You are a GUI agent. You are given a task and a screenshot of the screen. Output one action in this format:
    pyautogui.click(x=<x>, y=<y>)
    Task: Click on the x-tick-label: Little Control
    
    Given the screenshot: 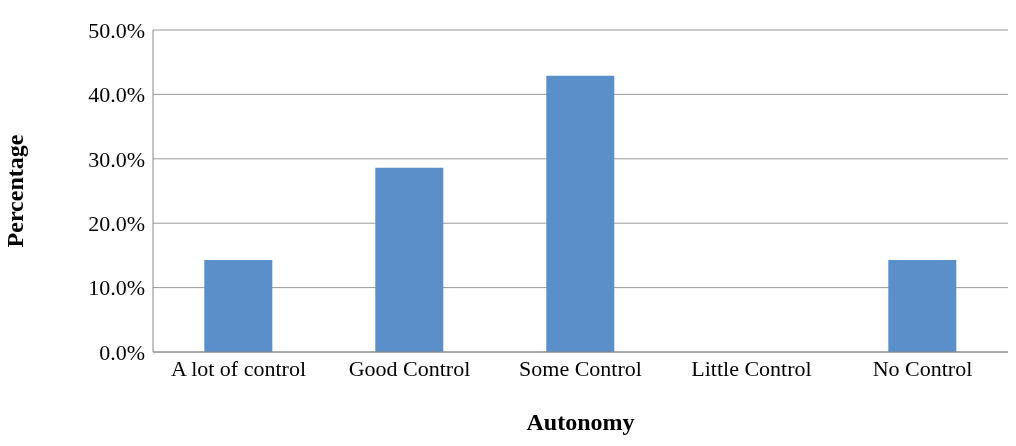 What is the action you would take?
    pyautogui.click(x=751, y=368)
    